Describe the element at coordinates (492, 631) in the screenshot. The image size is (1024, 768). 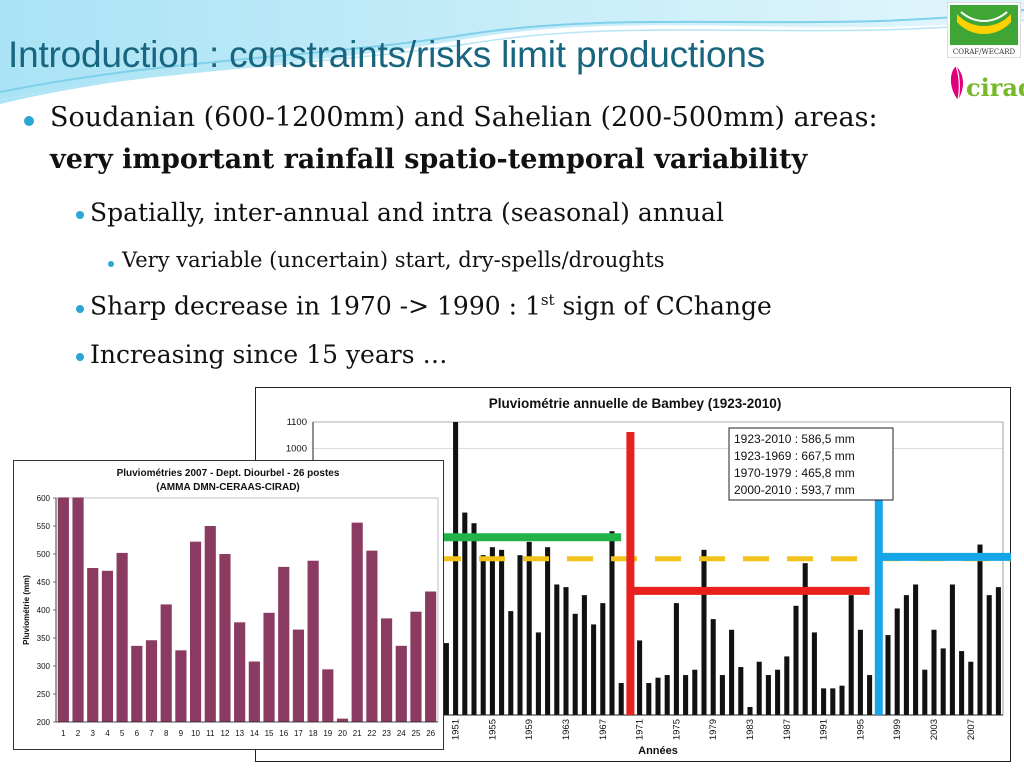
I see `bar-1955` at that location.